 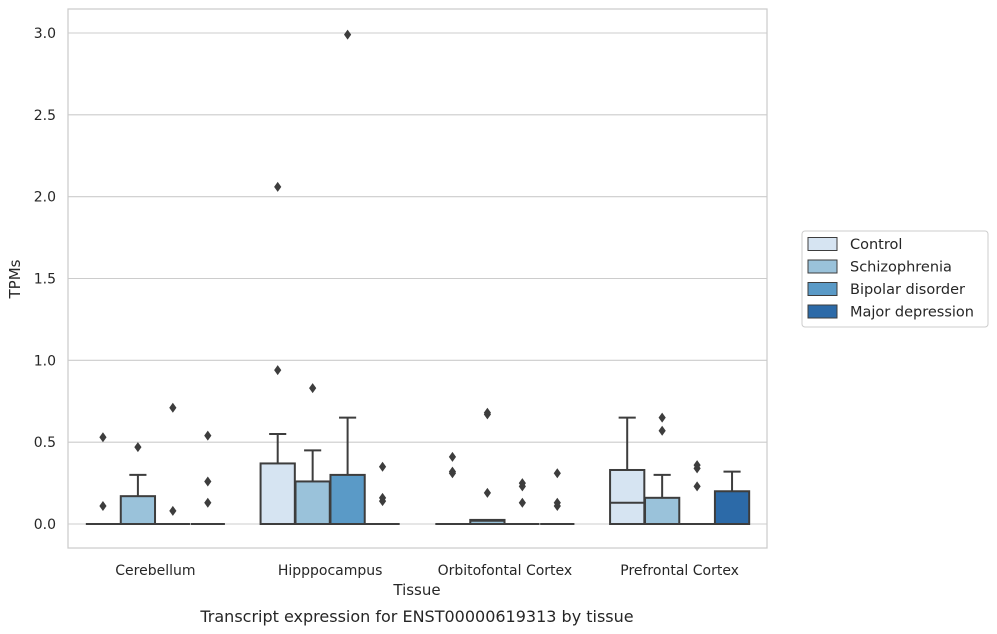 What do you see at coordinates (901, 268) in the screenshot?
I see `legend-label: Schizophrenia` at bounding box center [901, 268].